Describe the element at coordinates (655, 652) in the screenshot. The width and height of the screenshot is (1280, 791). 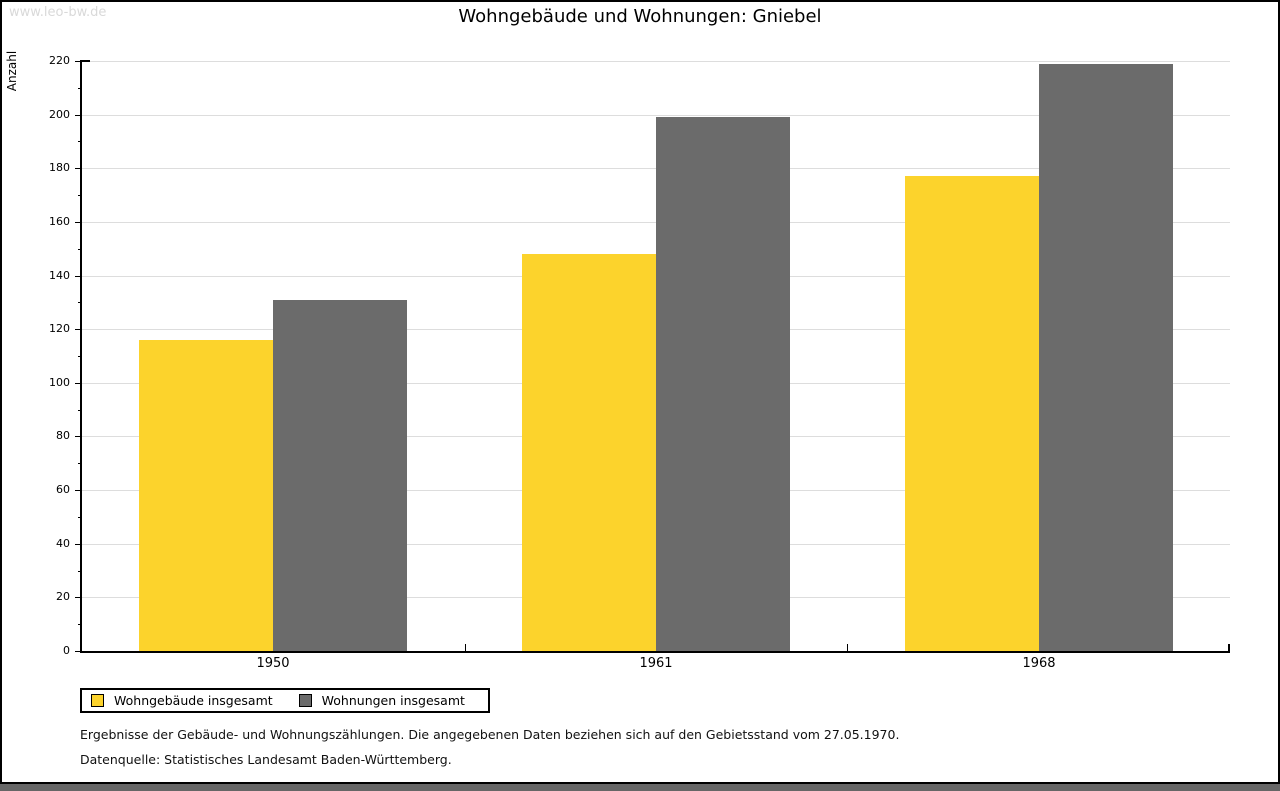
I see `x-axis` at that location.